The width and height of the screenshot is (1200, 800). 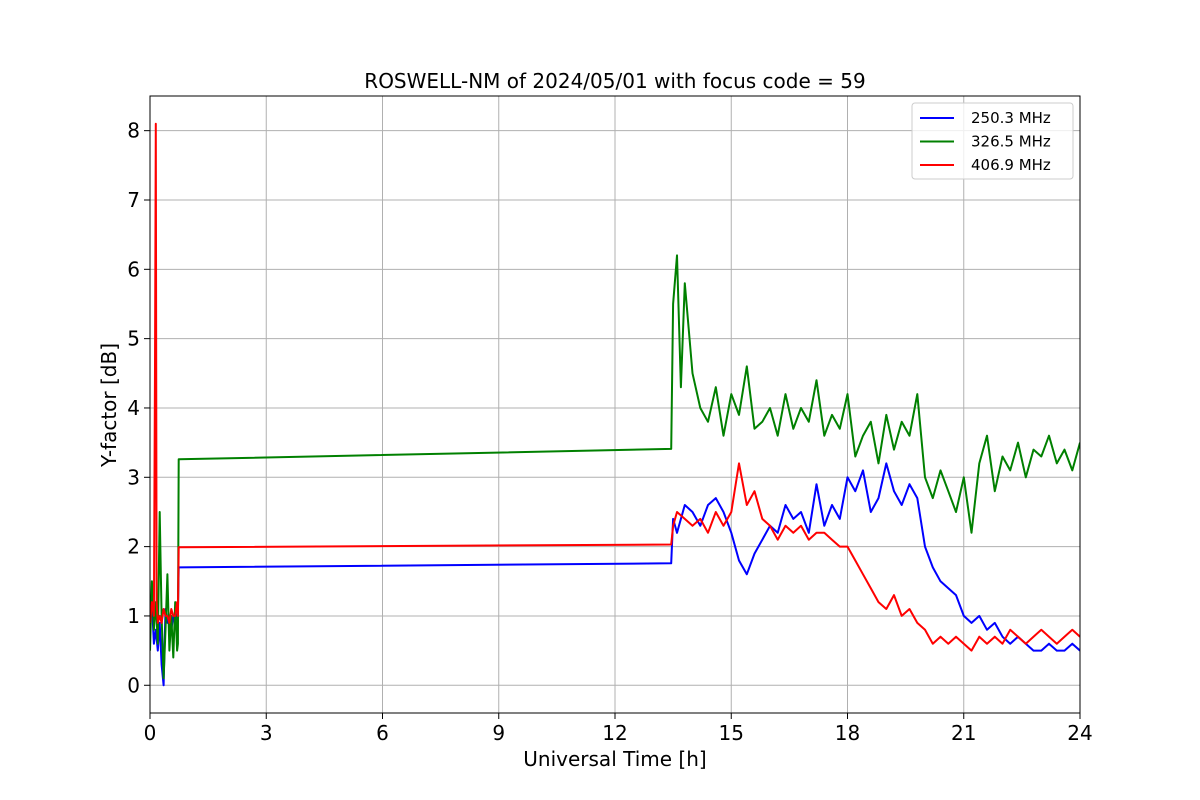 What do you see at coordinates (133, 200) in the screenshot?
I see `y-tick-label: 7` at bounding box center [133, 200].